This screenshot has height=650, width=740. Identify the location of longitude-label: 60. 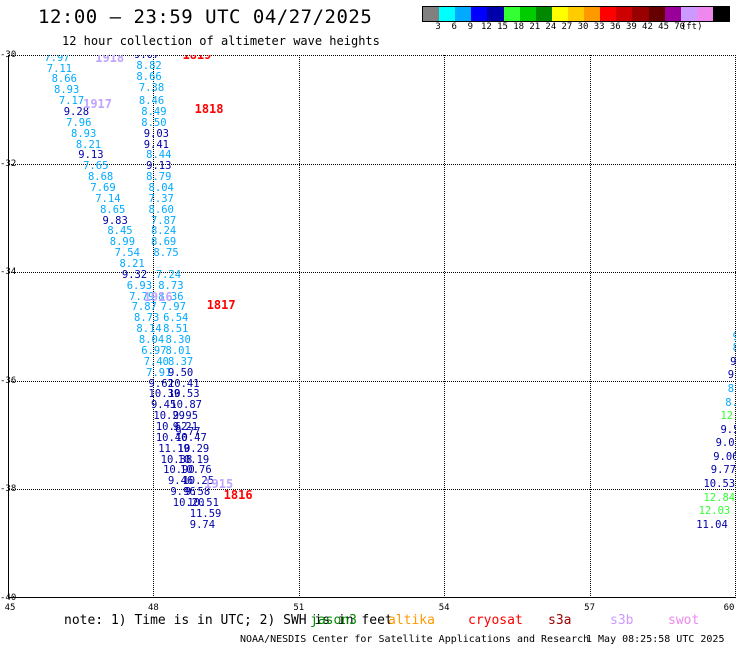
(729, 608).